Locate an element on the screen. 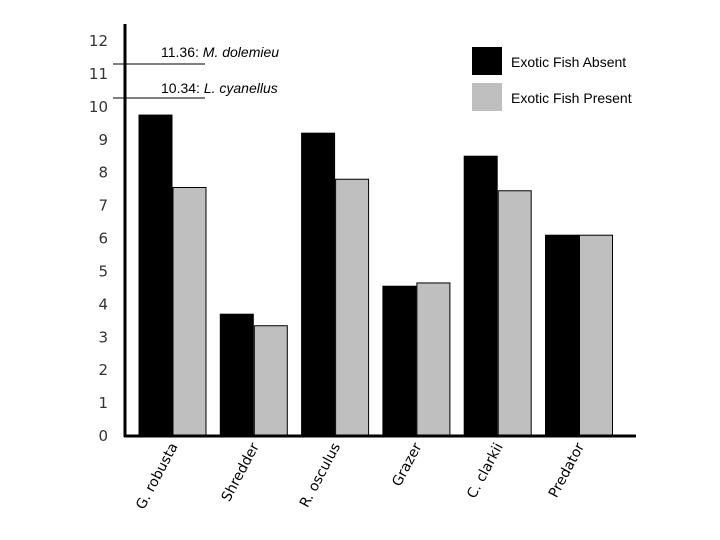  y-tick-label: 8 is located at coordinates (103, 173).